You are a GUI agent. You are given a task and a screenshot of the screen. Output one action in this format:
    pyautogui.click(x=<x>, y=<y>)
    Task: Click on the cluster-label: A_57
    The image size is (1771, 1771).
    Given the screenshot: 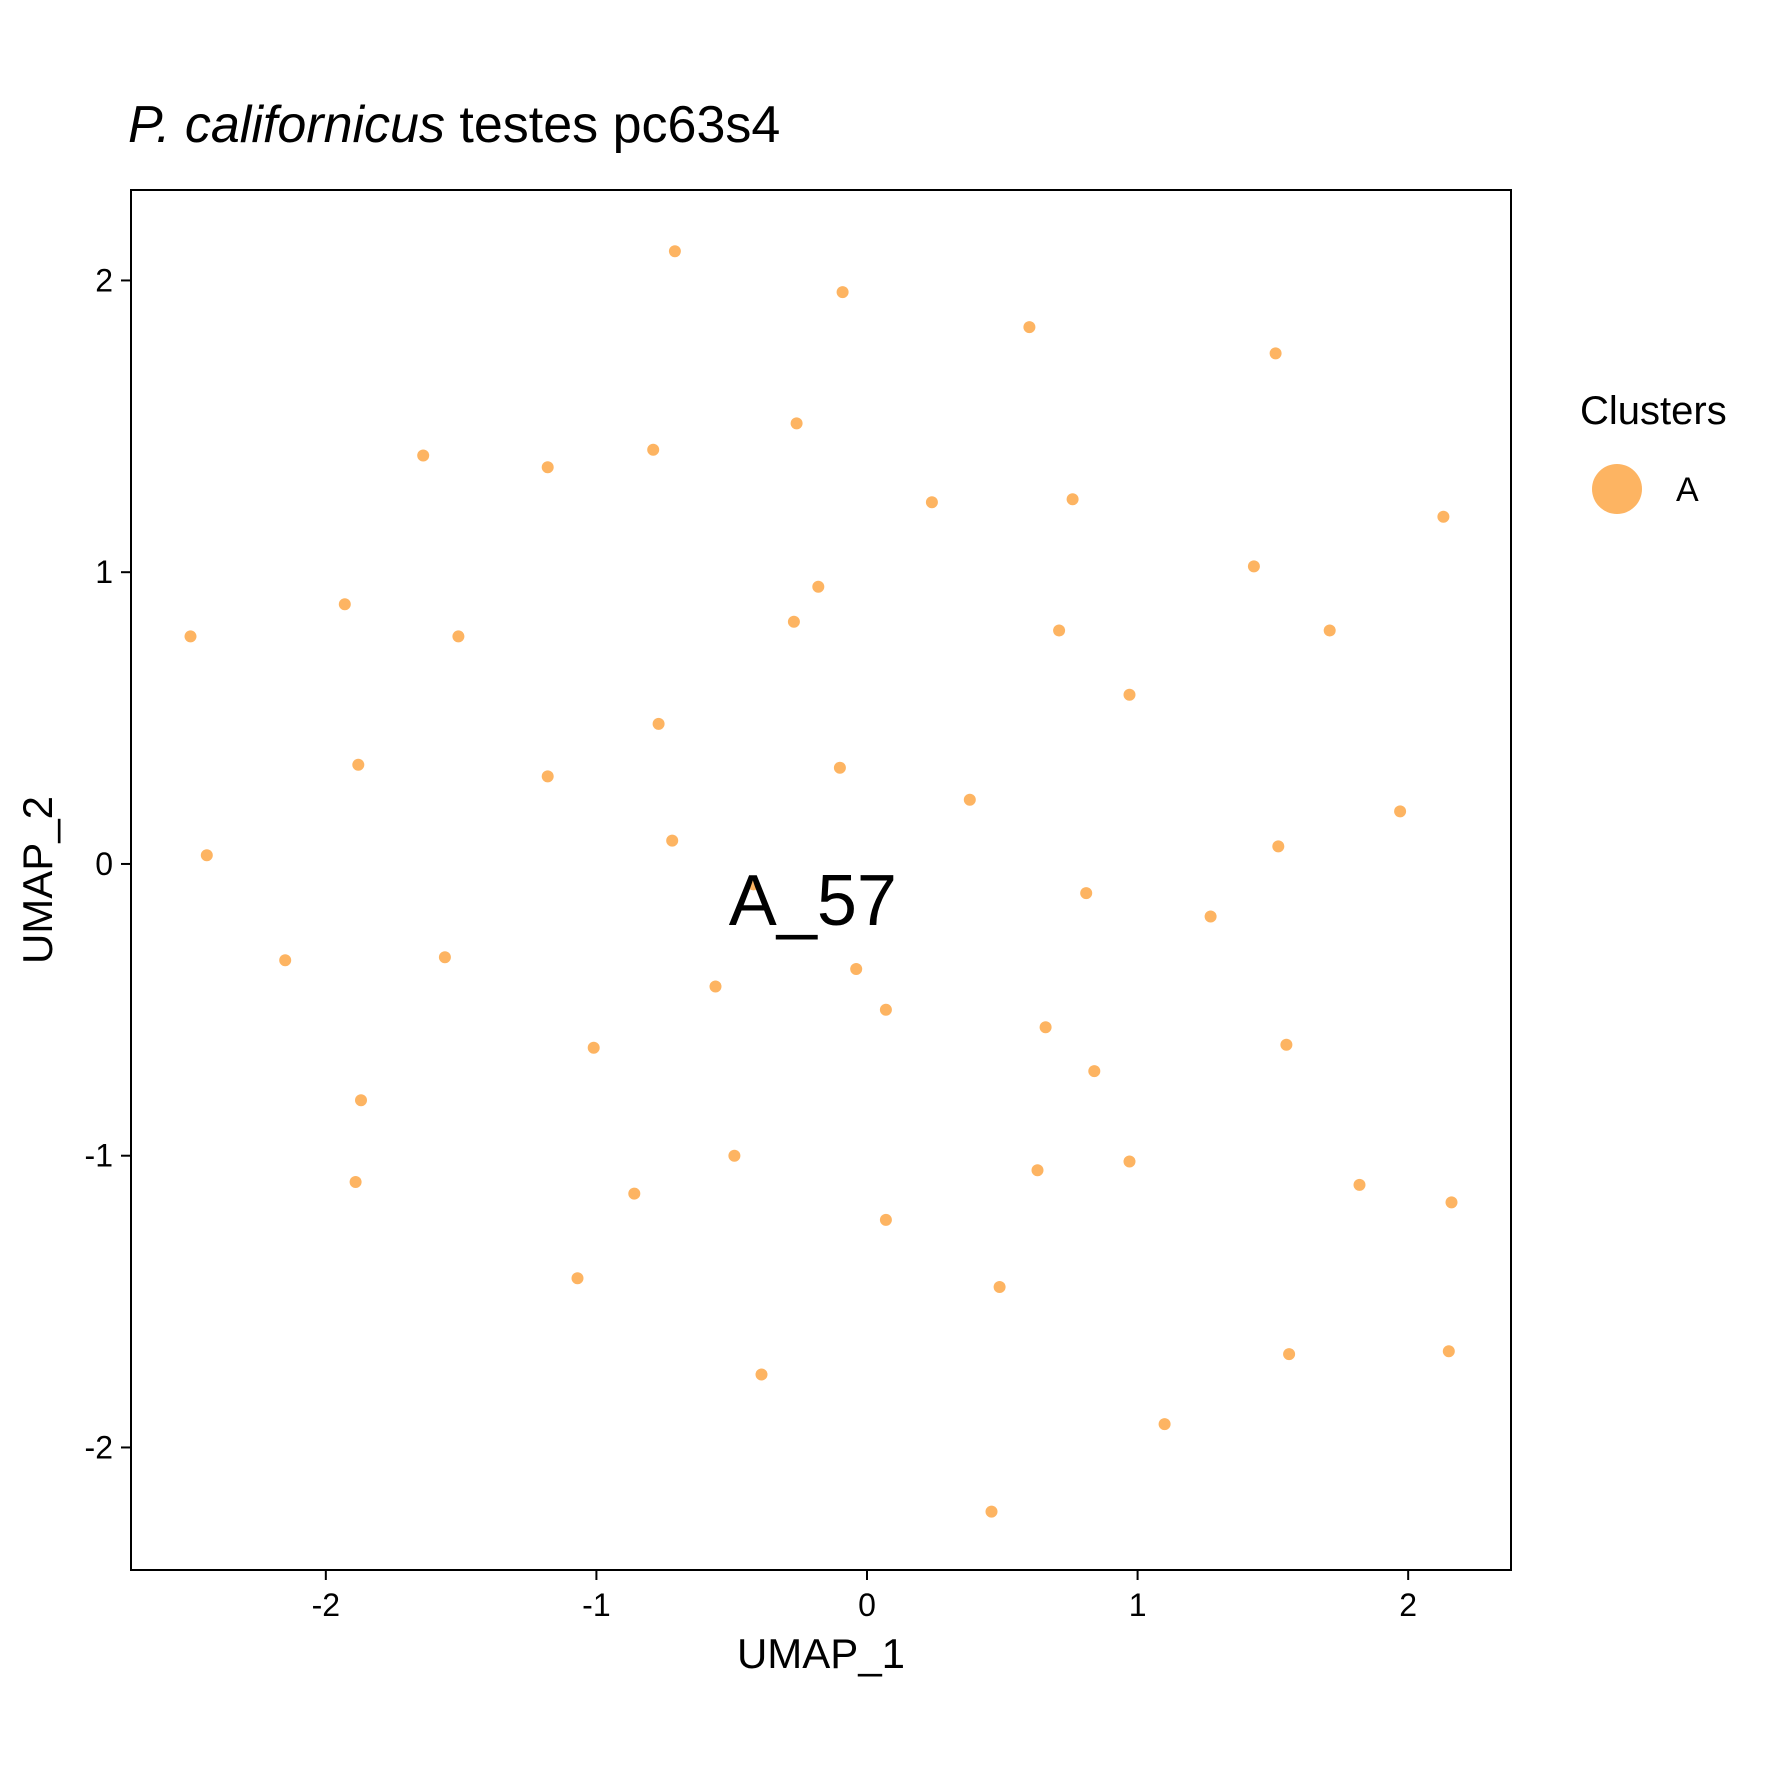 What is the action you would take?
    pyautogui.click(x=813, y=901)
    